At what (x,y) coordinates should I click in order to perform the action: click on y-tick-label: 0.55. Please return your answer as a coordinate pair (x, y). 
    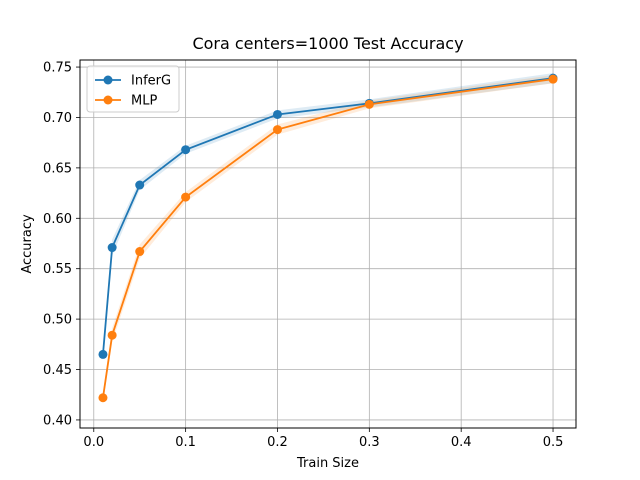
    Looking at the image, I should click on (57, 269).